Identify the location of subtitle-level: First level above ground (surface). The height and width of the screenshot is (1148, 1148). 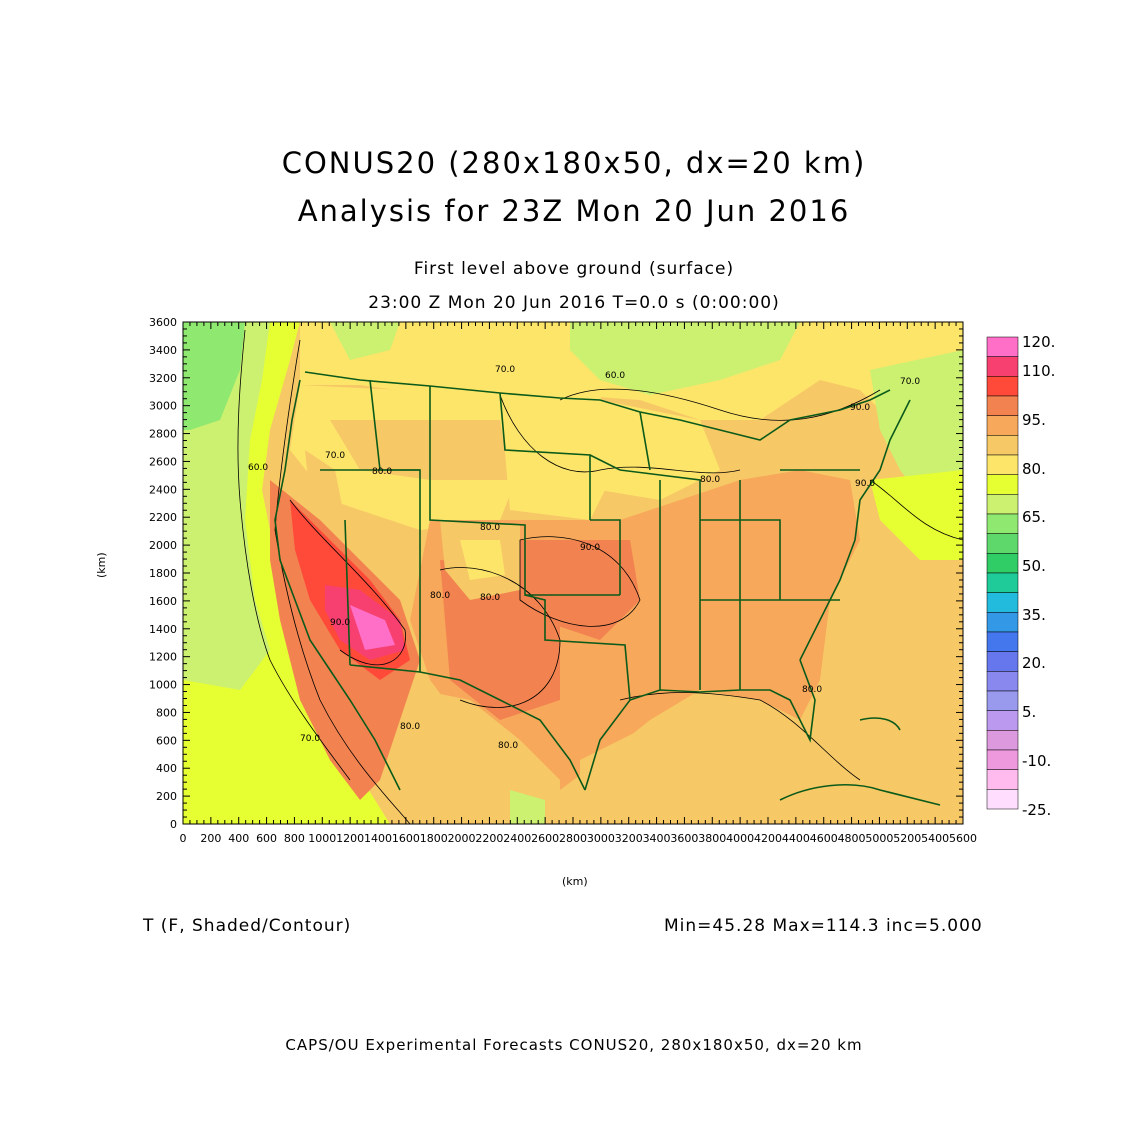
(574, 269).